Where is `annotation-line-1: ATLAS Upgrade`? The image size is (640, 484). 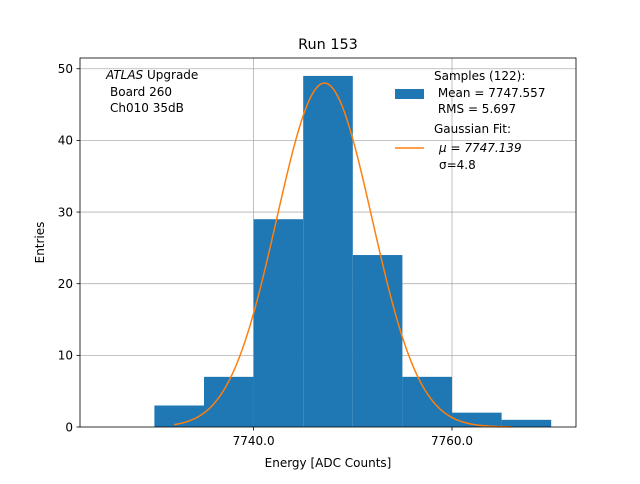 annotation-line-1: ATLAS Upgrade is located at coordinates (151, 75).